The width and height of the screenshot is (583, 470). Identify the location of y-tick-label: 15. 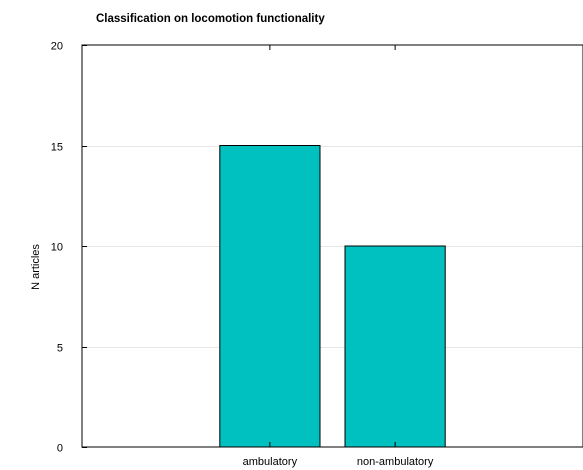
(57, 148).